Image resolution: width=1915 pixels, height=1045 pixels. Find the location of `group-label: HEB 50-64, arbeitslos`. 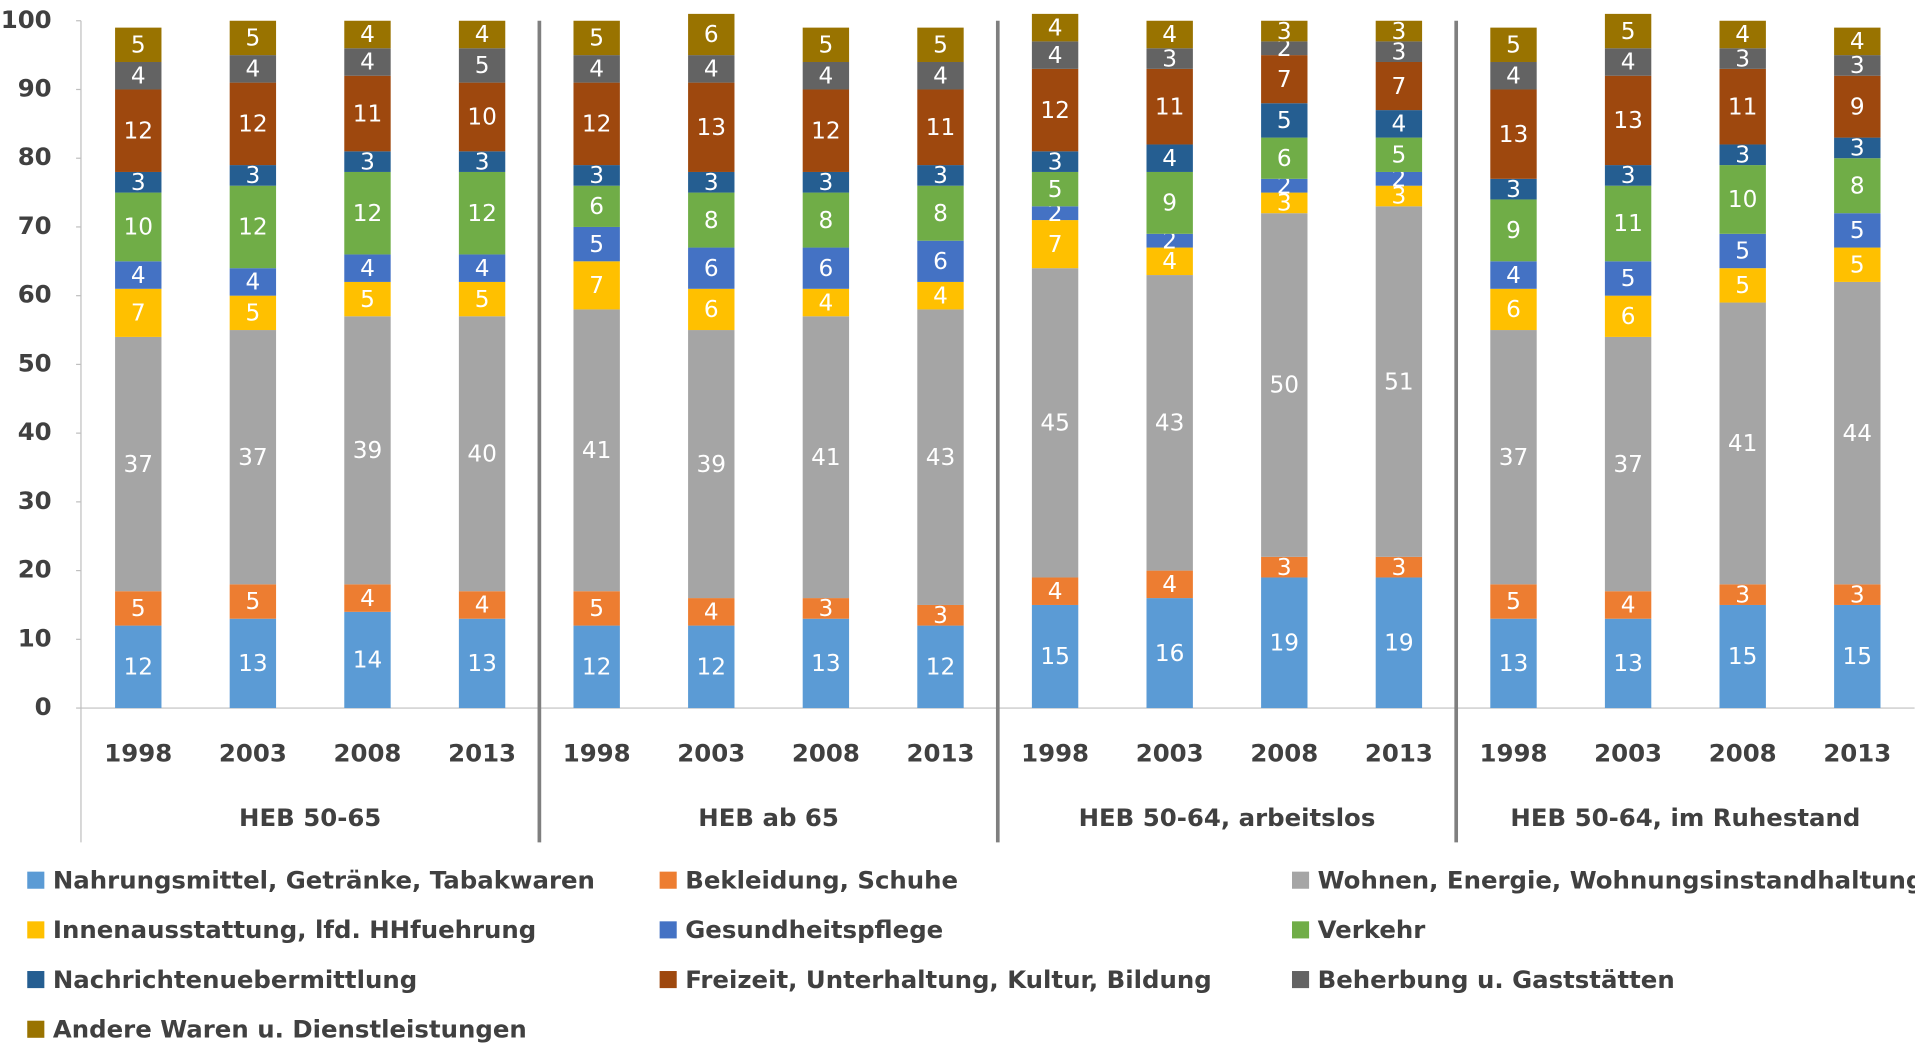

group-label: HEB 50-64, arbeitslos is located at coordinates (1227, 817).